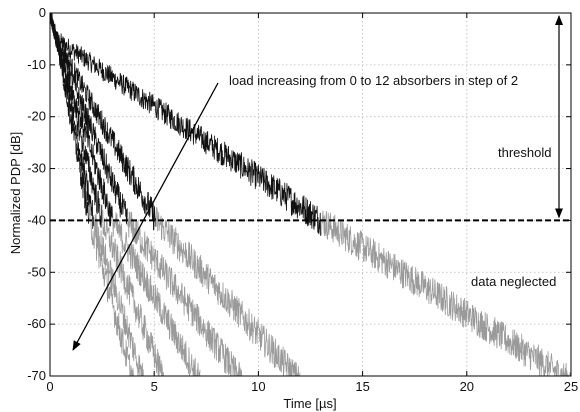 Image resolution: width=580 pixels, height=412 pixels. What do you see at coordinates (571, 386) in the screenshot?
I see `x-tick-label: 25` at bounding box center [571, 386].